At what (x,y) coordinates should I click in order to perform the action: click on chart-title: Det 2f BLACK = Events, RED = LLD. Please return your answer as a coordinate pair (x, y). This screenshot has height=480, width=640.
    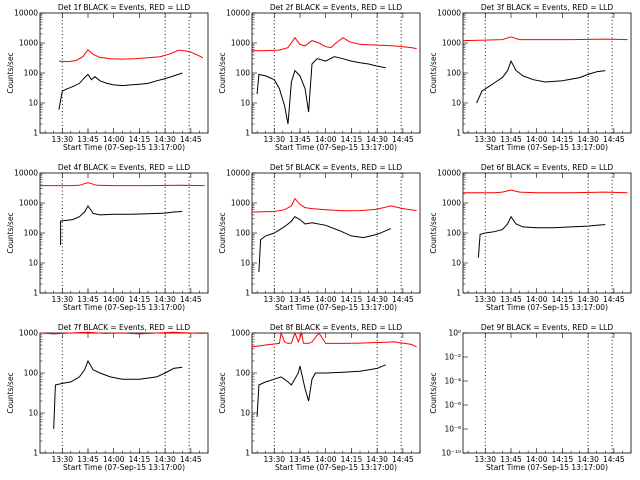
    Looking at the image, I should click on (336, 7).